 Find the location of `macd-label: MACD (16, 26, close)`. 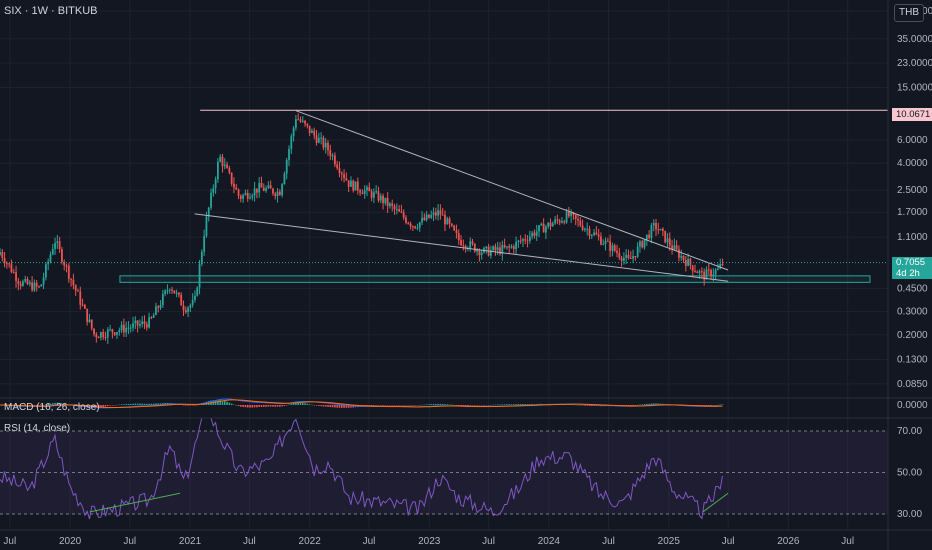

macd-label: MACD (16, 26, close) is located at coordinates (52, 407).